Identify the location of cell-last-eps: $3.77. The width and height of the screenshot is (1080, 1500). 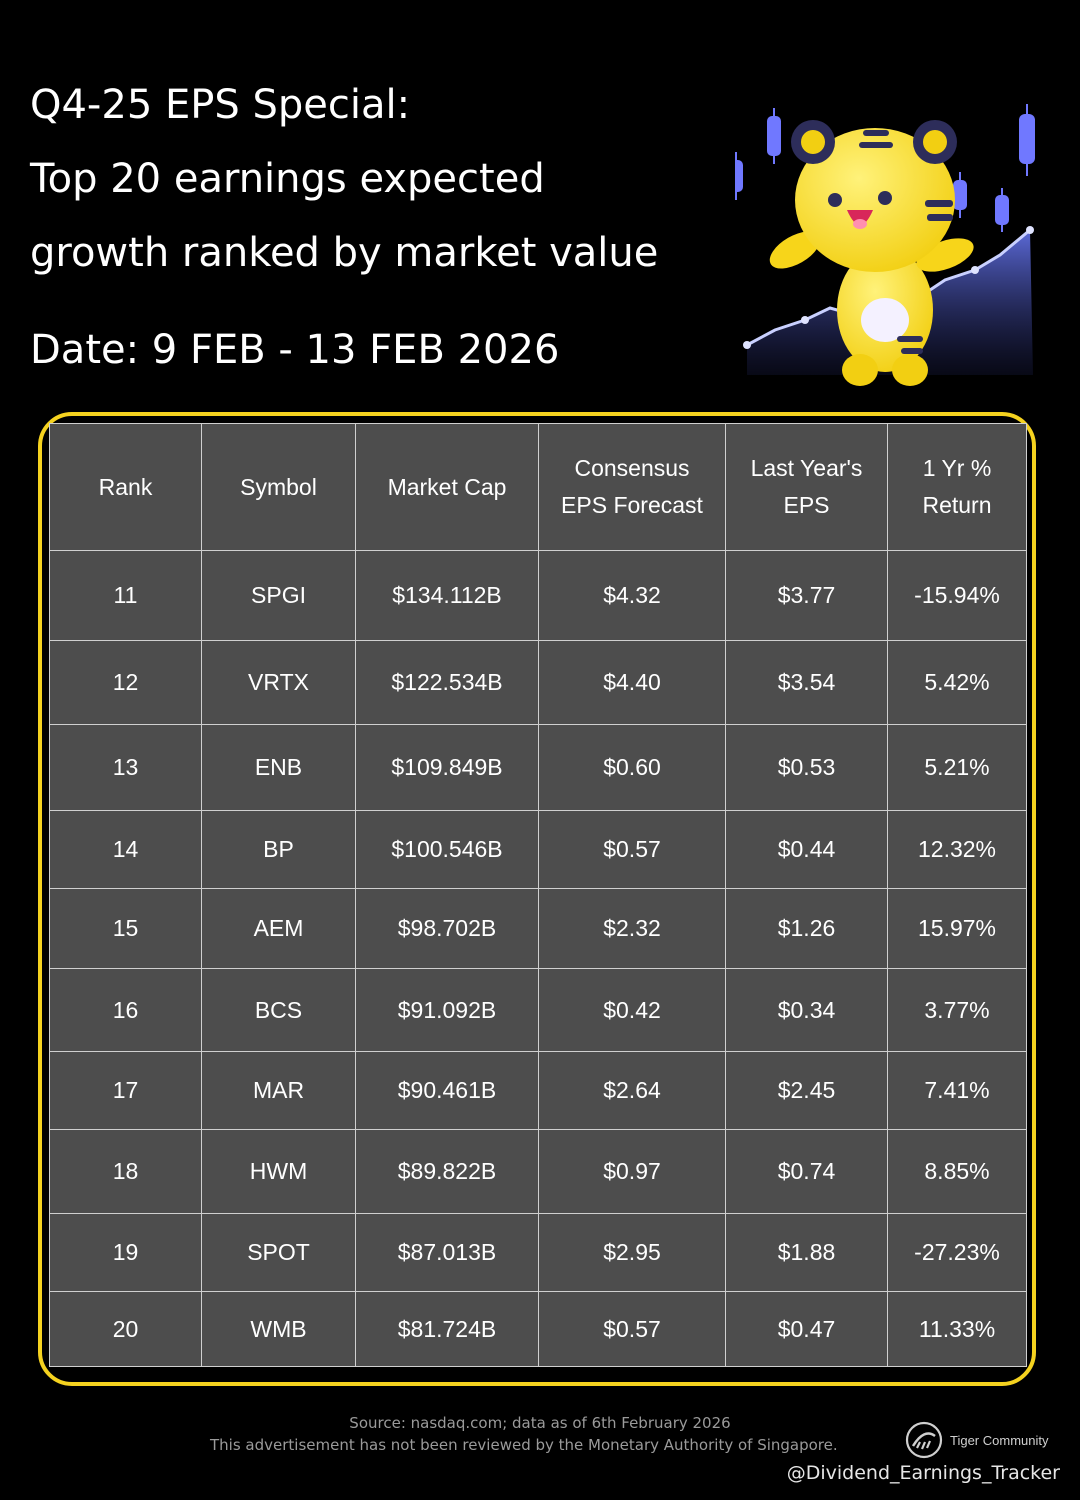
(806, 595).